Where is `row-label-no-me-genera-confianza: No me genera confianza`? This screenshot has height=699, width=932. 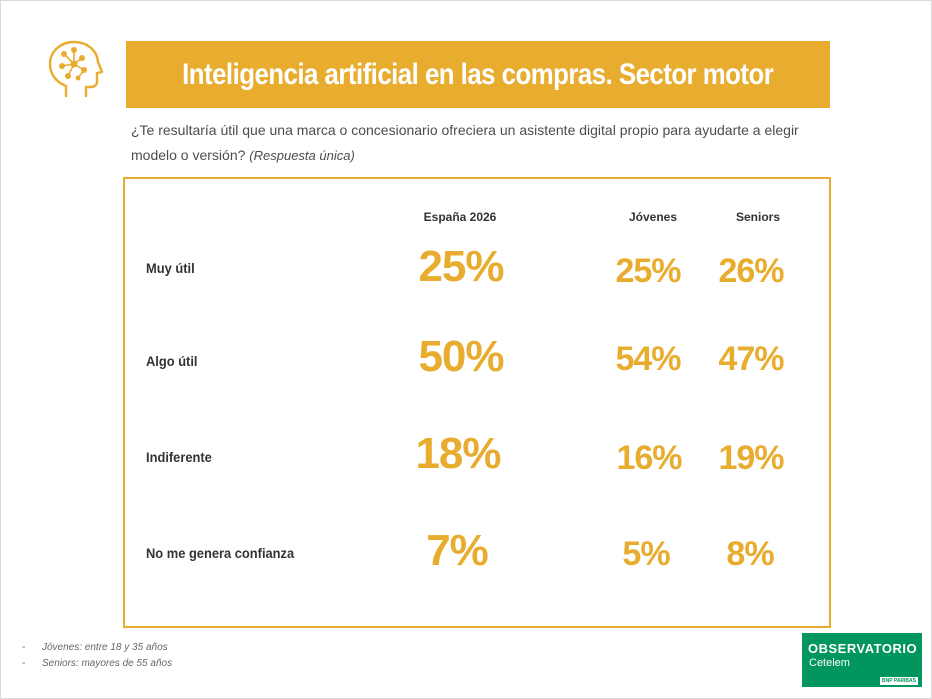 row-label-no-me-genera-confianza: No me genera confianza is located at coordinates (220, 553).